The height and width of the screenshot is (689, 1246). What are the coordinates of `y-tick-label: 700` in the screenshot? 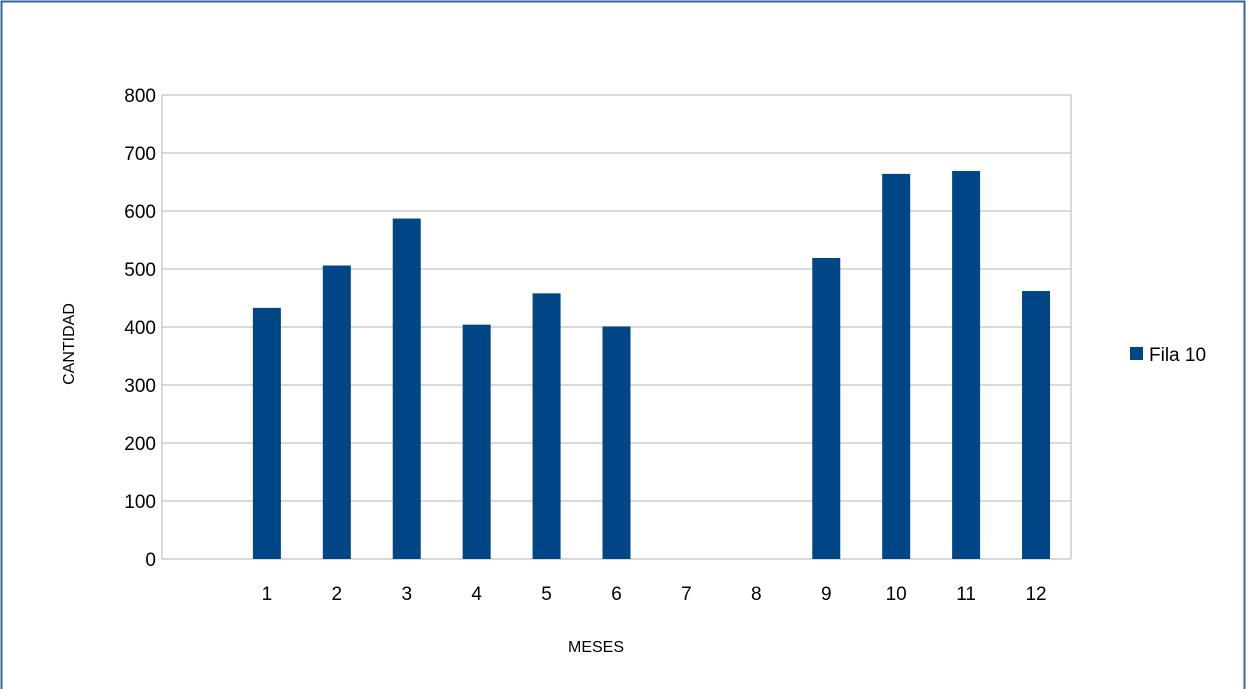 It's located at (140, 154).